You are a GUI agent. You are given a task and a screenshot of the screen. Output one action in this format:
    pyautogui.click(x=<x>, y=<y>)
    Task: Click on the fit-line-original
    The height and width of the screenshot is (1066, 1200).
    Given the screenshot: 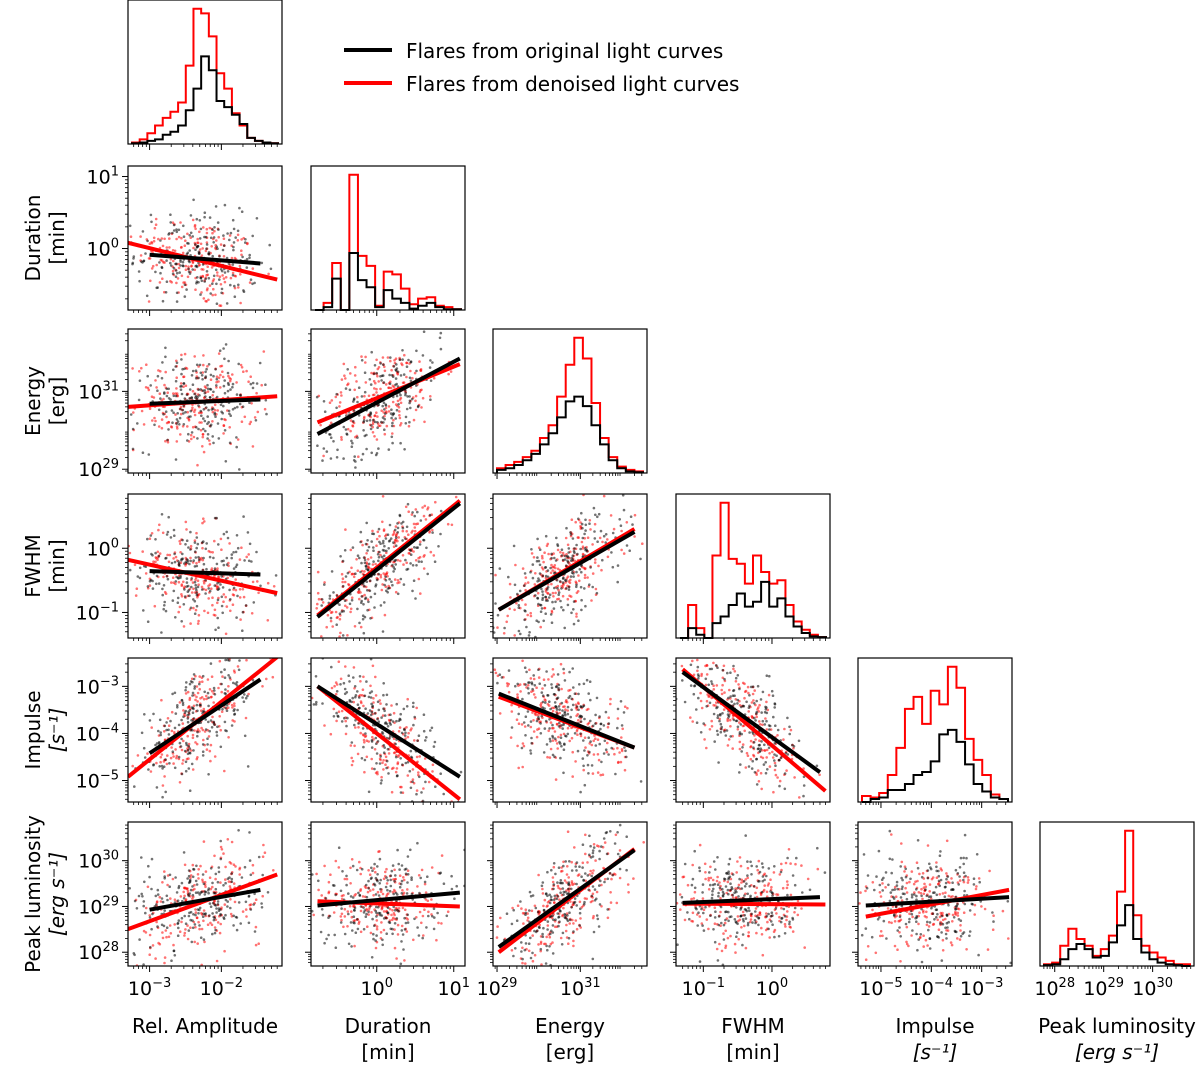 What is the action you would take?
    pyautogui.click(x=389, y=560)
    